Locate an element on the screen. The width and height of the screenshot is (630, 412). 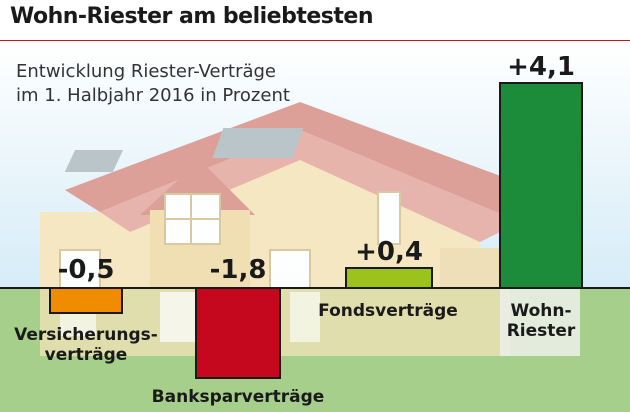
value-label-2: -1,8 is located at coordinates (238, 270).